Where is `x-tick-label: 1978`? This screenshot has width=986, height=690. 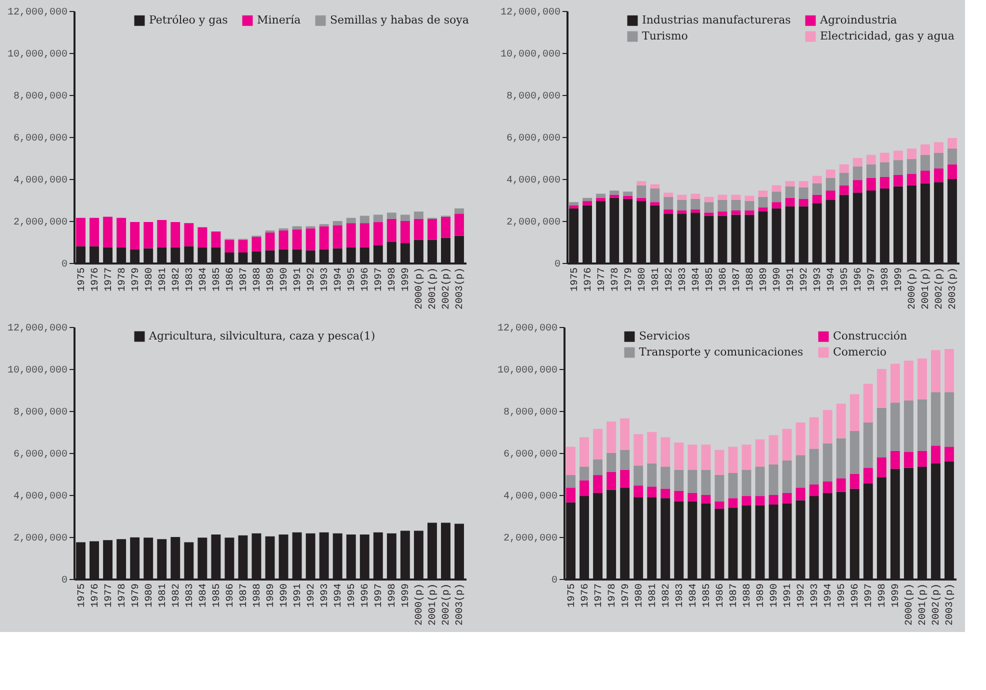 x-tick-label: 1978 is located at coordinates (122, 596).